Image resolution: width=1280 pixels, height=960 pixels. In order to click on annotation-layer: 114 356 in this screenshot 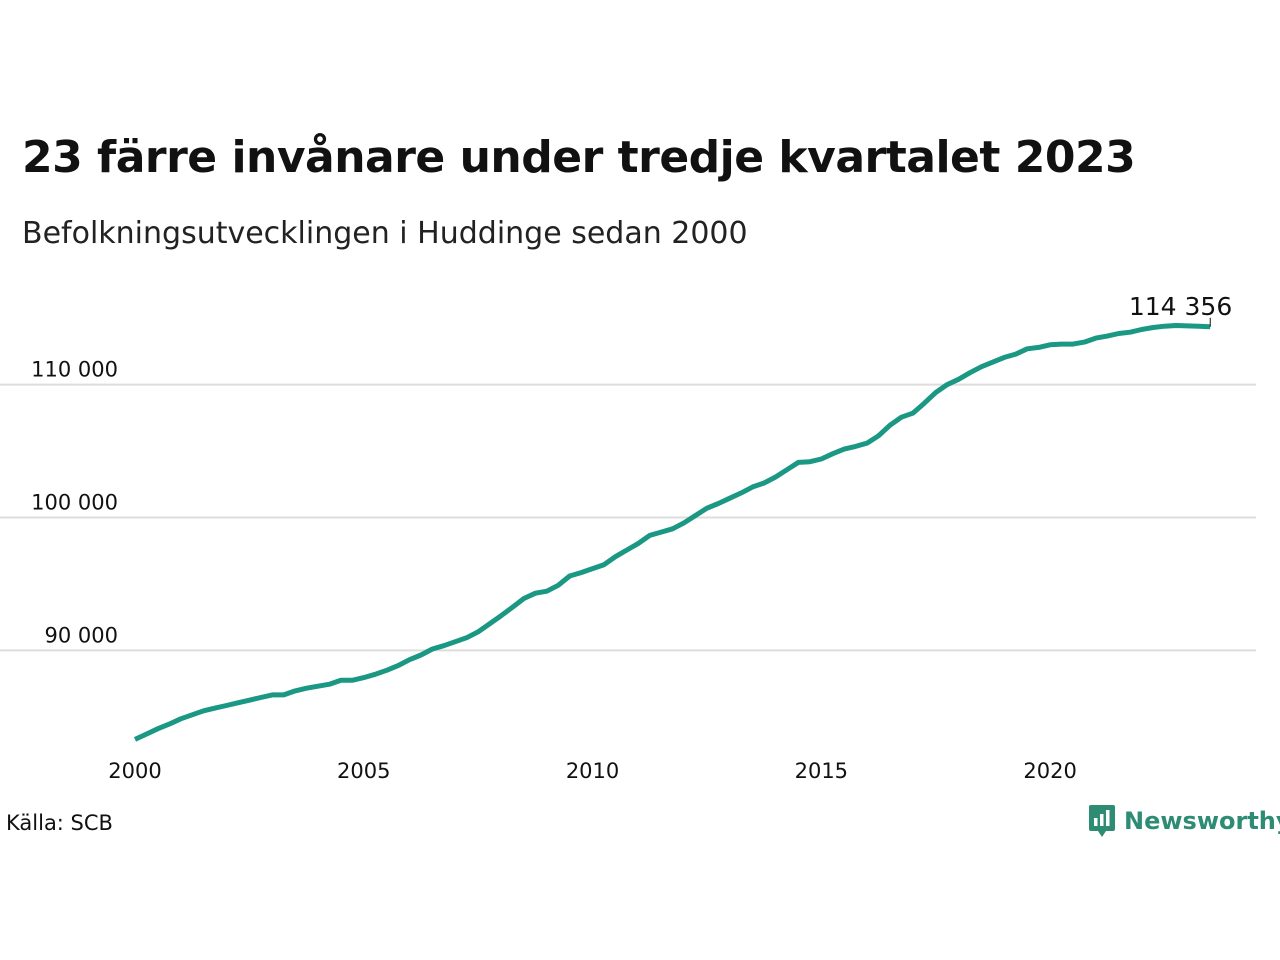, I will do `click(1180, 309)`.